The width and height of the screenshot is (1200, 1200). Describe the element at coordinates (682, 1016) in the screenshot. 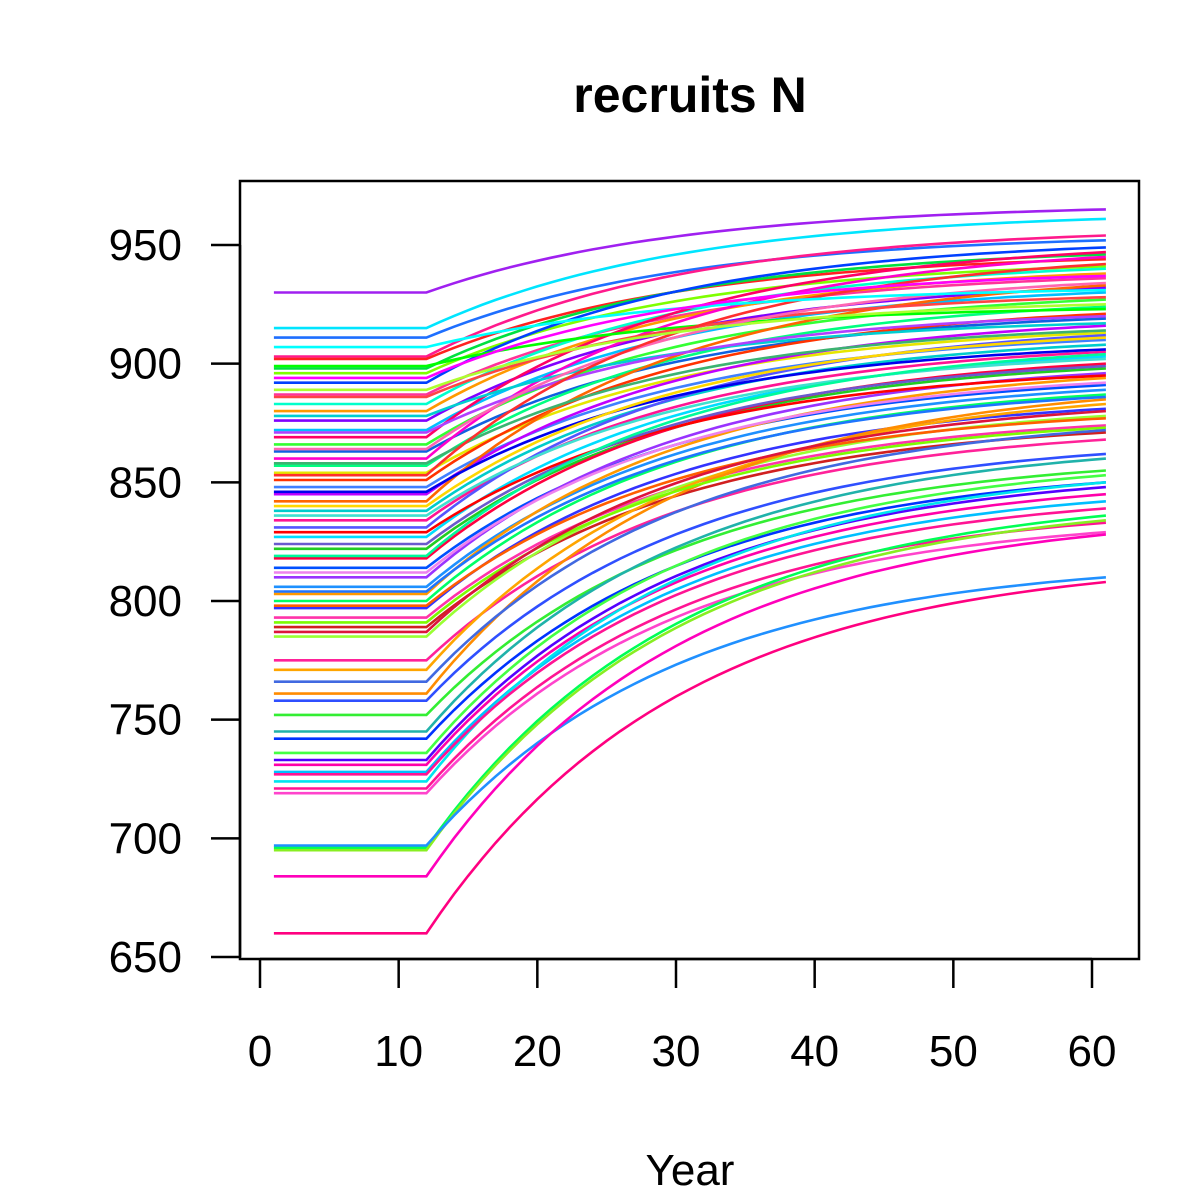

I see `x-axis: 0 10 20 30 40 50 60` at that location.